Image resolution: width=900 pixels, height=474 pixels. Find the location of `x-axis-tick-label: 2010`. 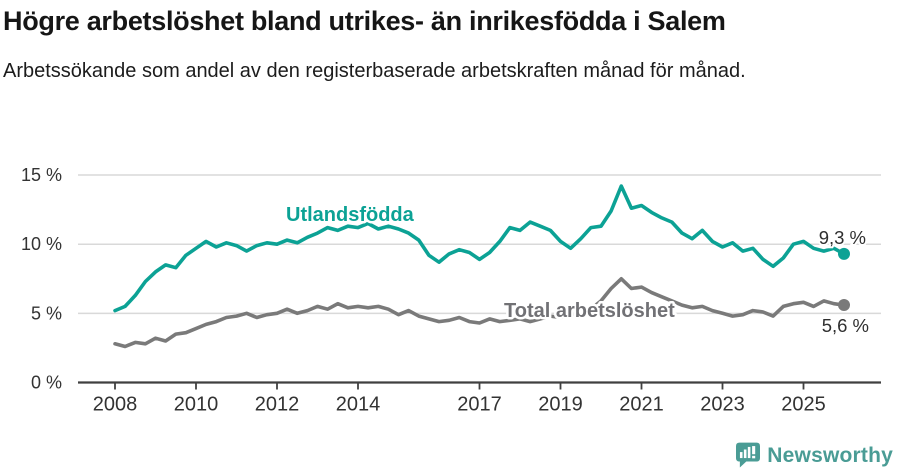

x-axis-tick-label: 2010 is located at coordinates (196, 405).